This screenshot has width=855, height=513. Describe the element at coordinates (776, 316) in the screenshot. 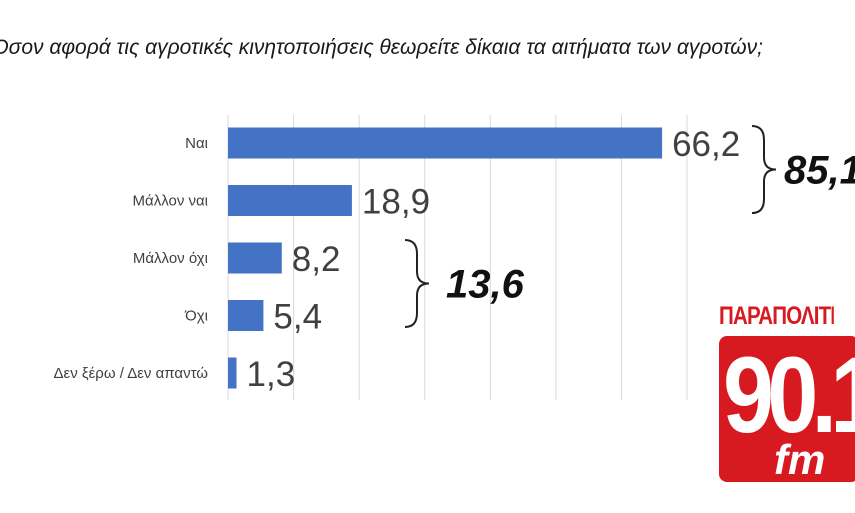

I see `logo-top-text: ΠΑΡΑΠΟΛΙΤΙΚΑ` at that location.